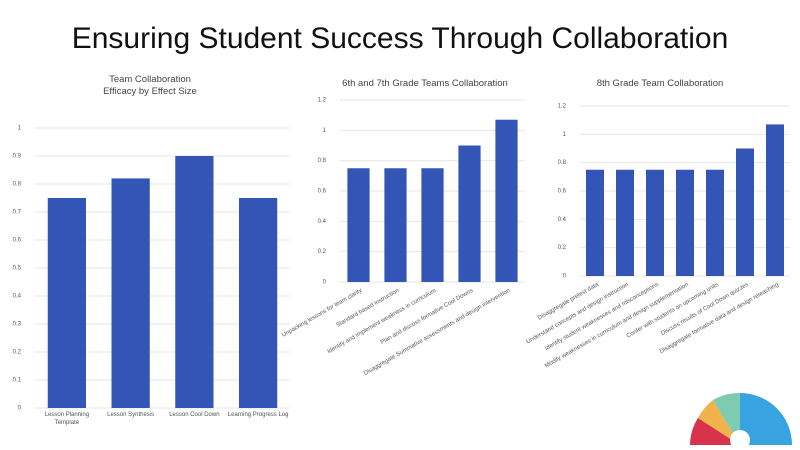 The width and height of the screenshot is (800, 450). I want to click on y-tick-label: 0.1, so click(17, 381).